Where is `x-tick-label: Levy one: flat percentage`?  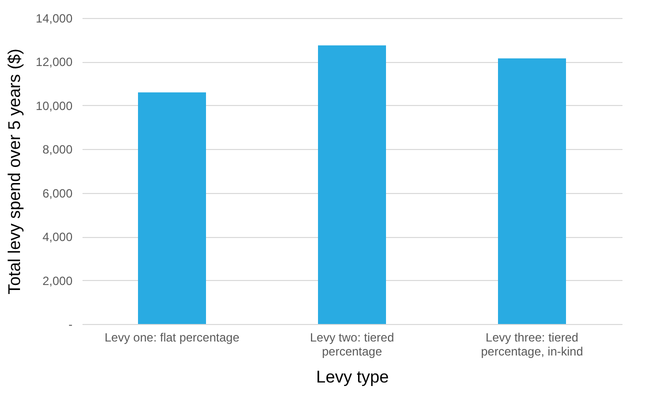 x-tick-label: Levy one: flat percentage is located at coordinates (172, 337).